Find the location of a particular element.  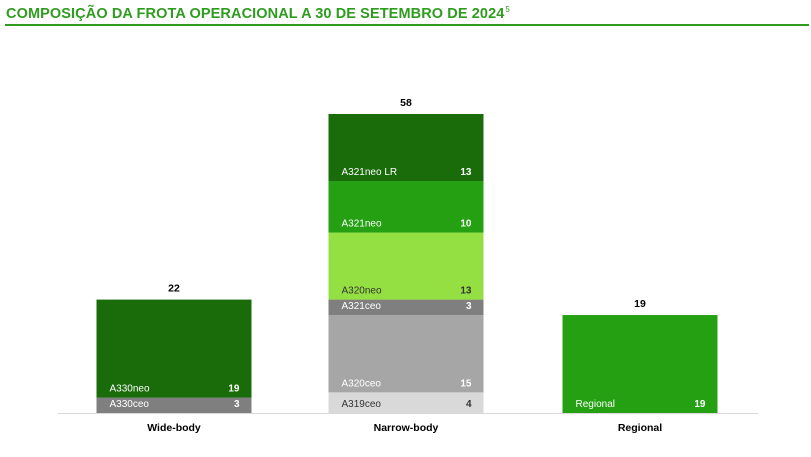

segment-value-a321neo: 10 is located at coordinates (466, 224).